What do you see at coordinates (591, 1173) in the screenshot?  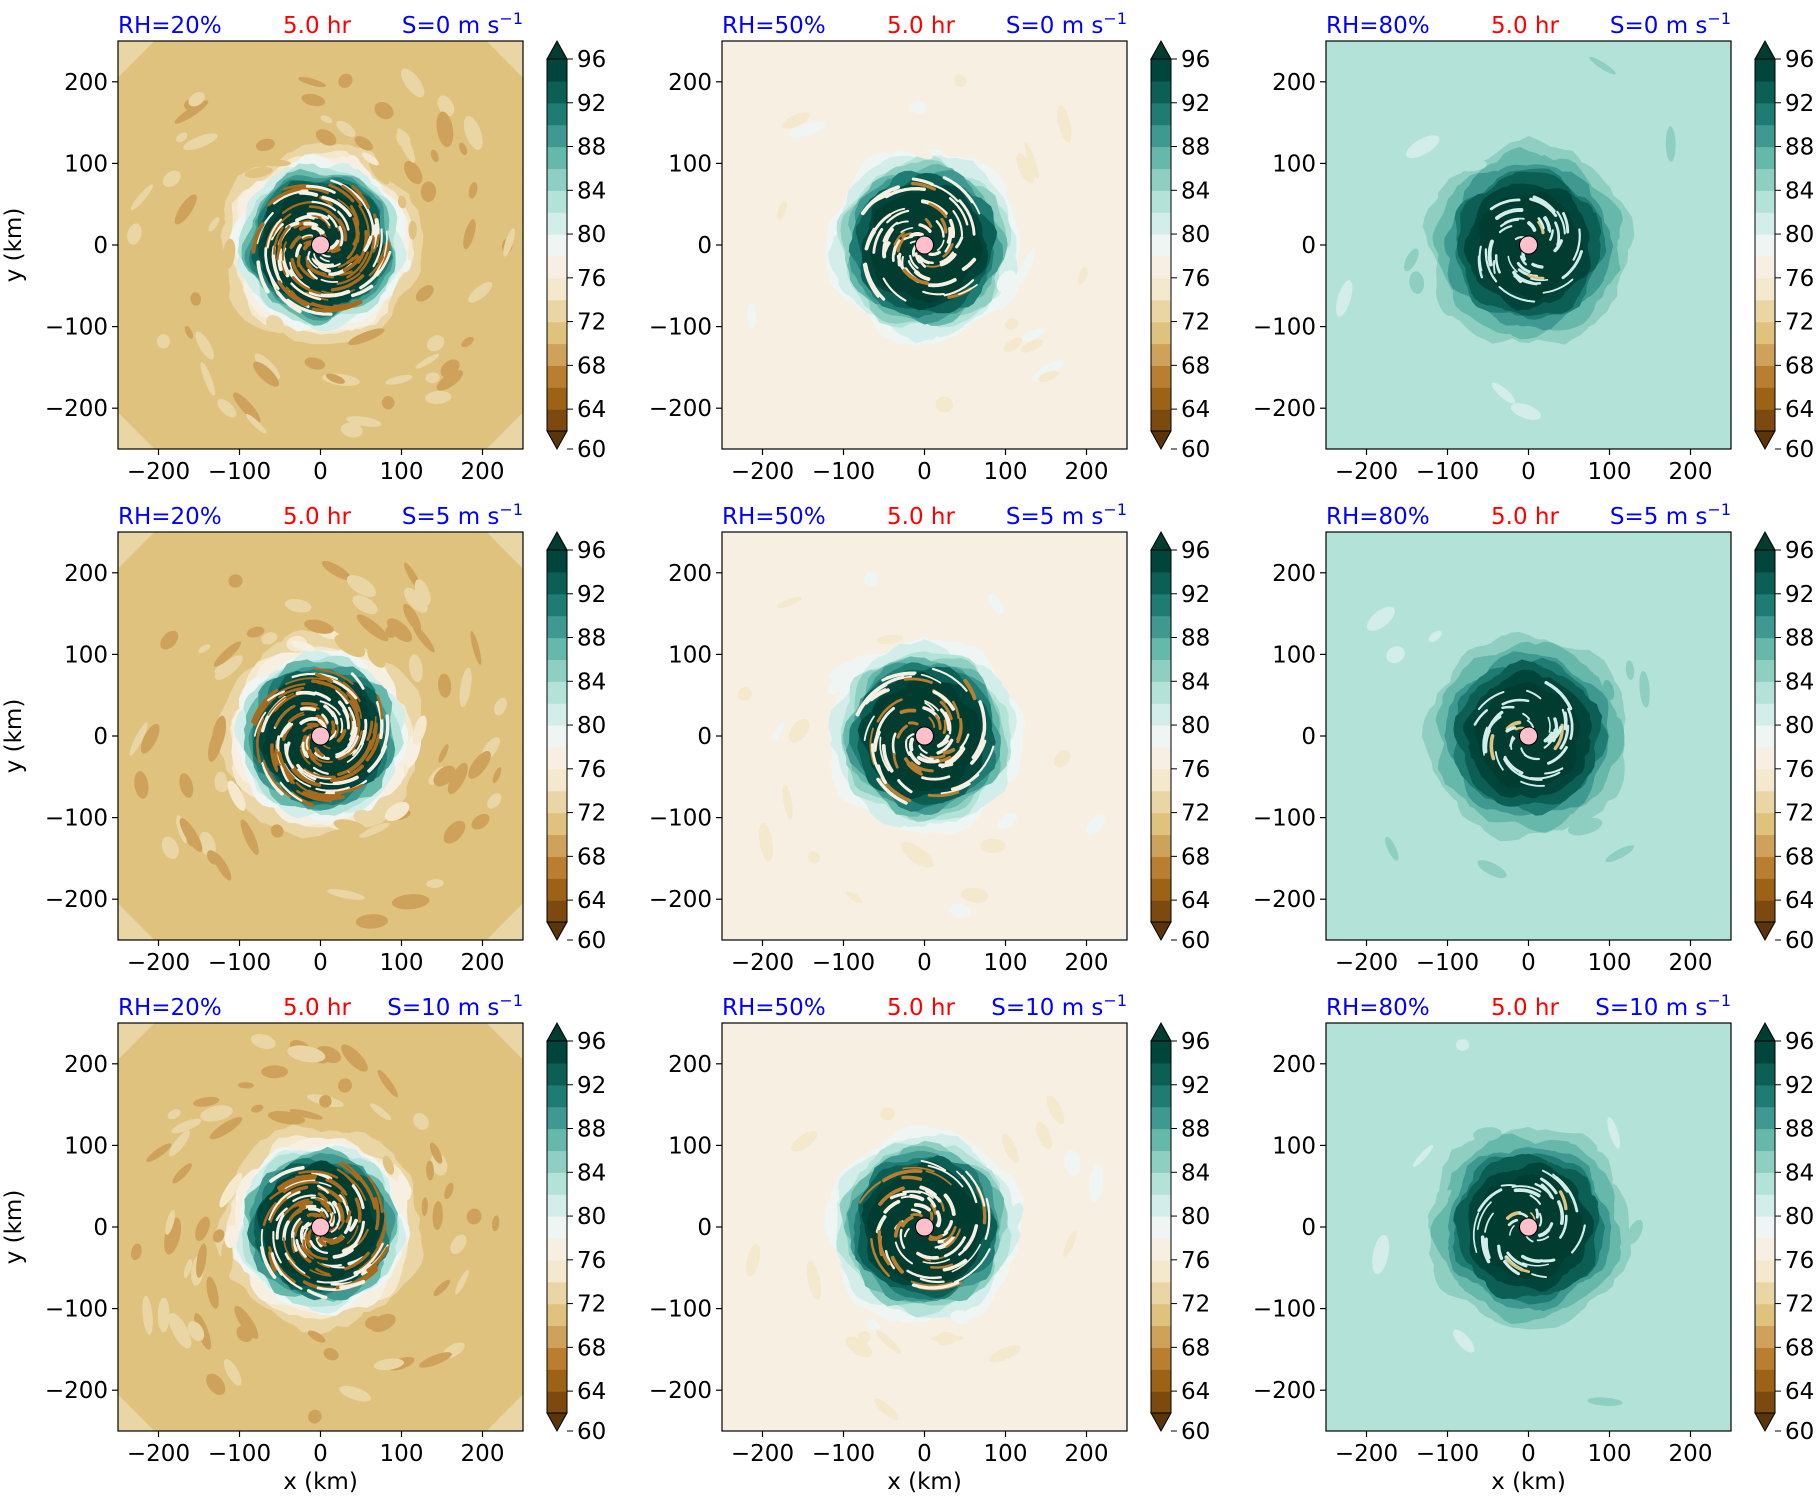 I see `colorbar-tick-label: 84` at bounding box center [591, 1173].